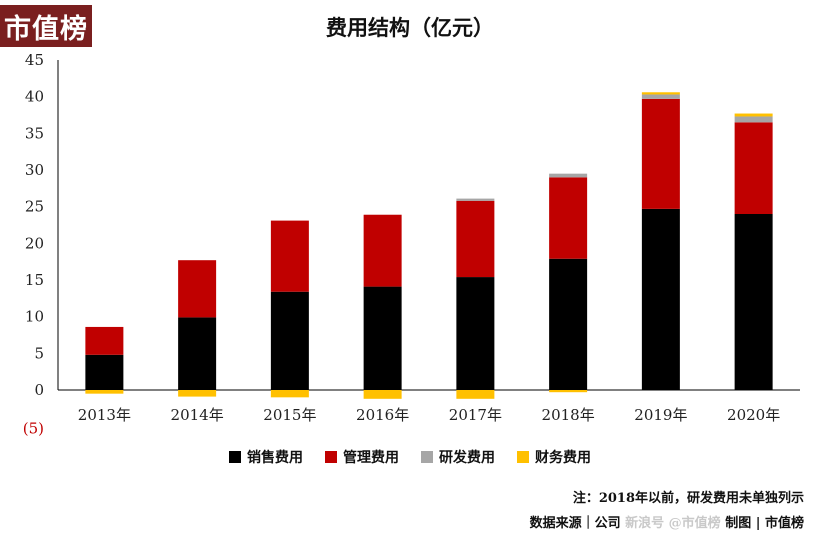  What do you see at coordinates (34, 170) in the screenshot?
I see `y-tick-label: 30` at bounding box center [34, 170].